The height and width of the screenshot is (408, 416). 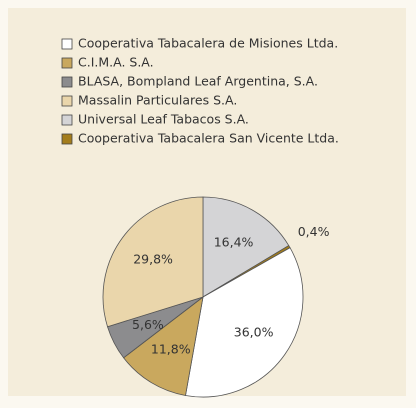 I want to click on data-label: 16,4%, so click(x=234, y=242).